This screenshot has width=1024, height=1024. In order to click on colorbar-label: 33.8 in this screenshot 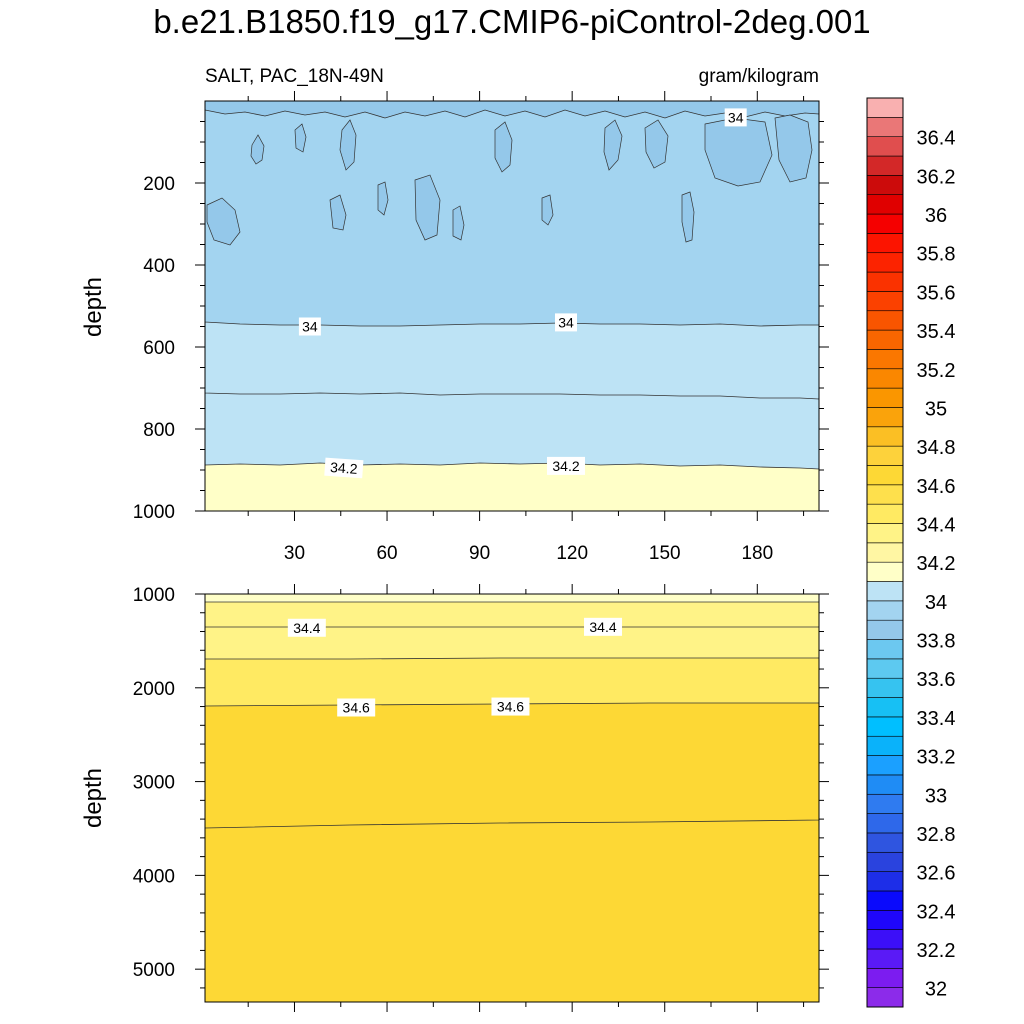, I will do `click(936, 642)`.